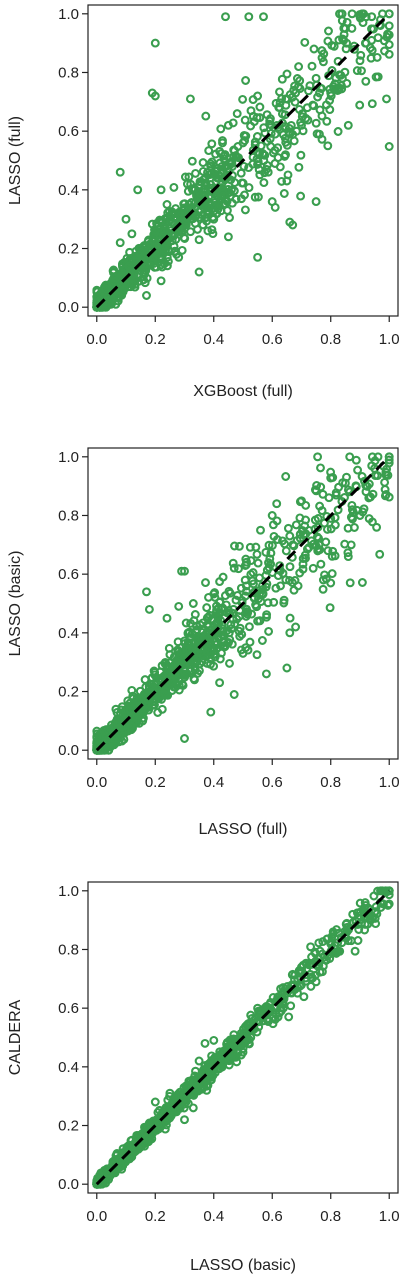 The image size is (408, 1280). Describe the element at coordinates (68, 891) in the screenshot. I see `y-tick-label: 1.0` at that location.